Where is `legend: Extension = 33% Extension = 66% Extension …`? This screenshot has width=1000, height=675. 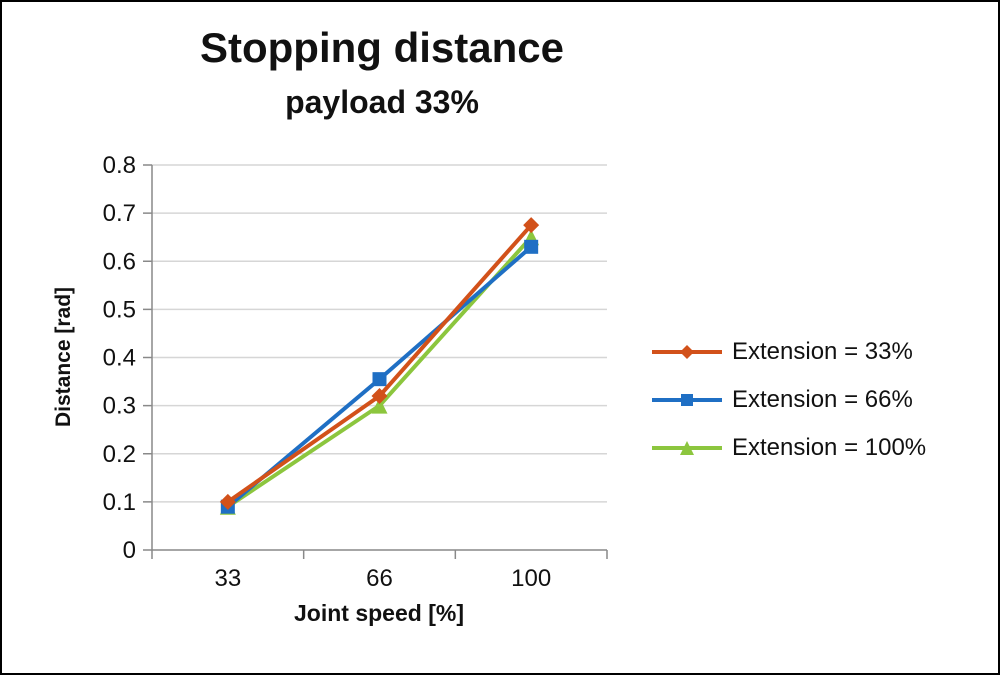 legend: Extension = 33% Extension = 66% Extension … is located at coordinates (788, 400).